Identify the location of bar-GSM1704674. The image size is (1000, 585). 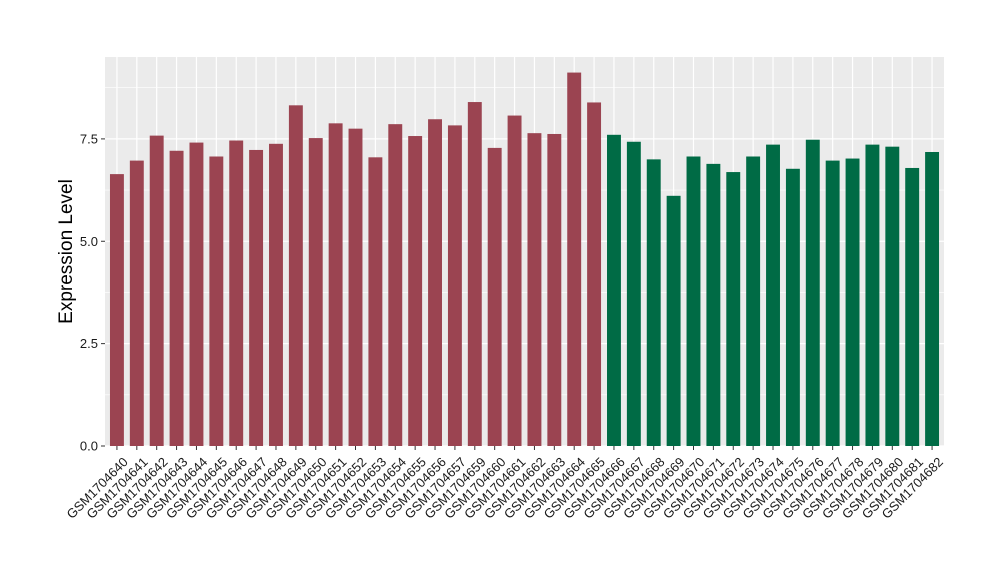
(773, 295).